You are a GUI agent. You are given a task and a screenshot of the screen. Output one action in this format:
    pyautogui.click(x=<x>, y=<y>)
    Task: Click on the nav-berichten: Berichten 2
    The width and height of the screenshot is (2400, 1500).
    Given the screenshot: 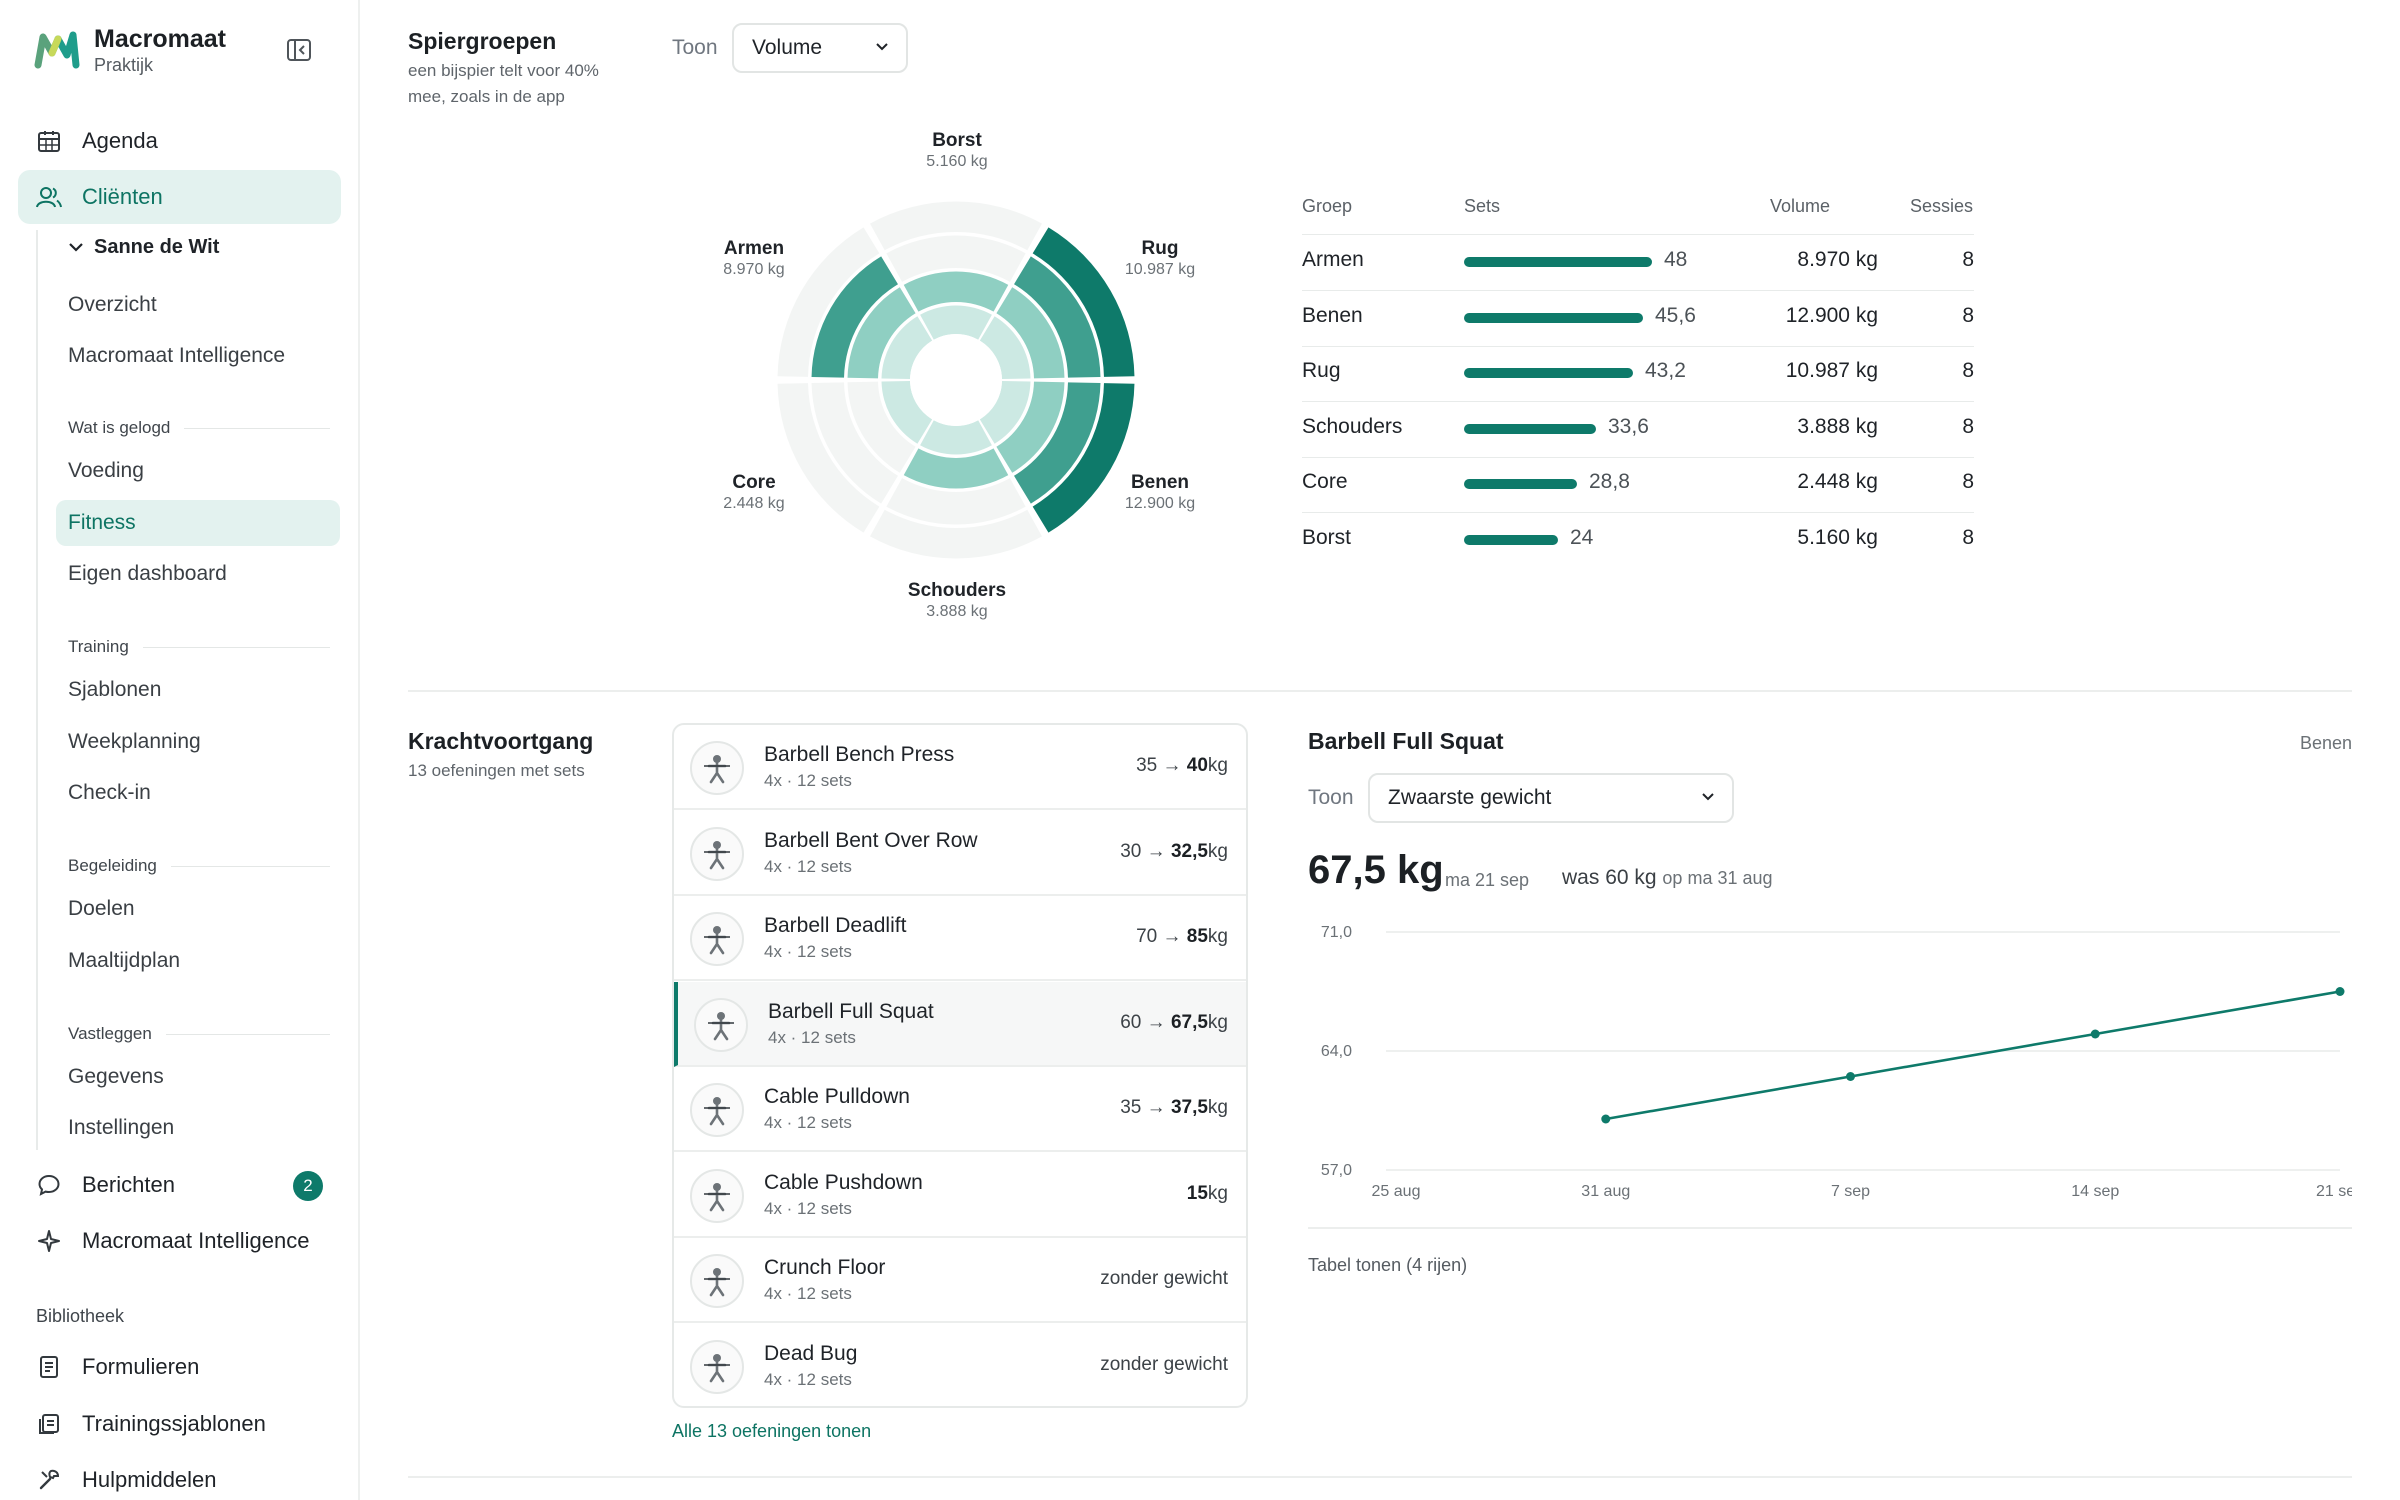 What is the action you would take?
    pyautogui.click(x=179, y=1185)
    